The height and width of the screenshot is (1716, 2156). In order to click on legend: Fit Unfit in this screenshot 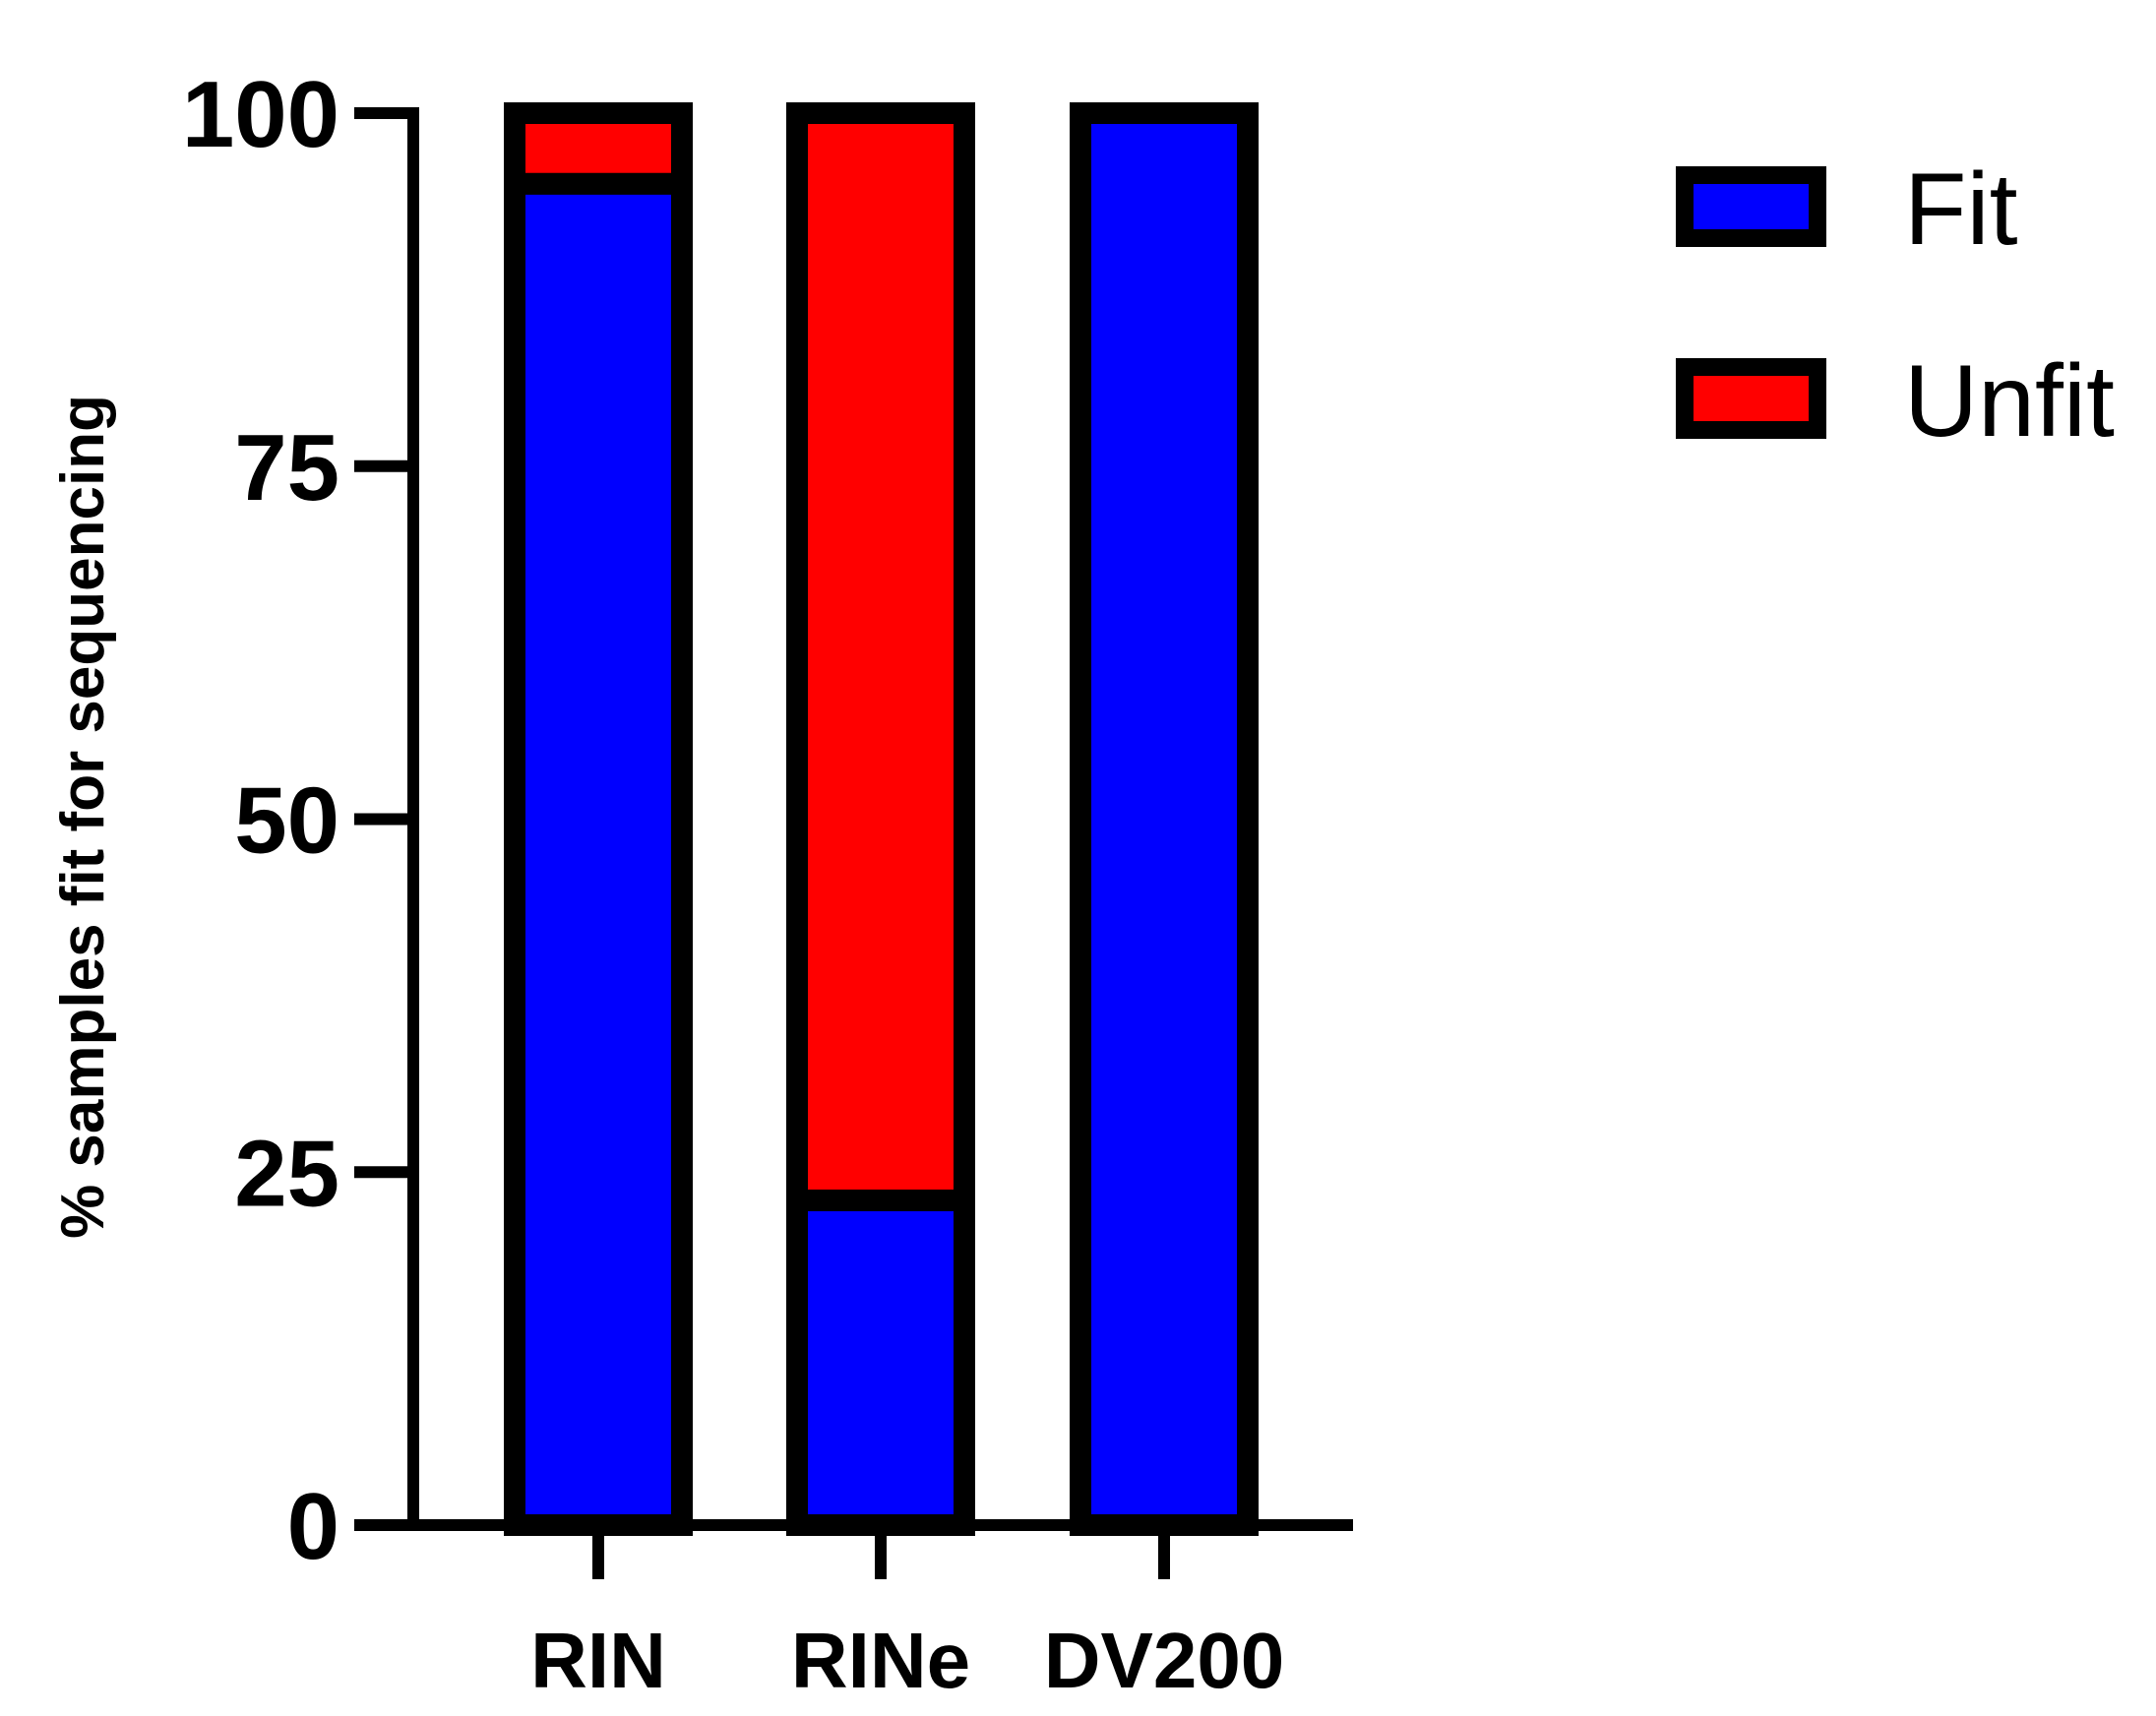, I will do `click(1895, 306)`.